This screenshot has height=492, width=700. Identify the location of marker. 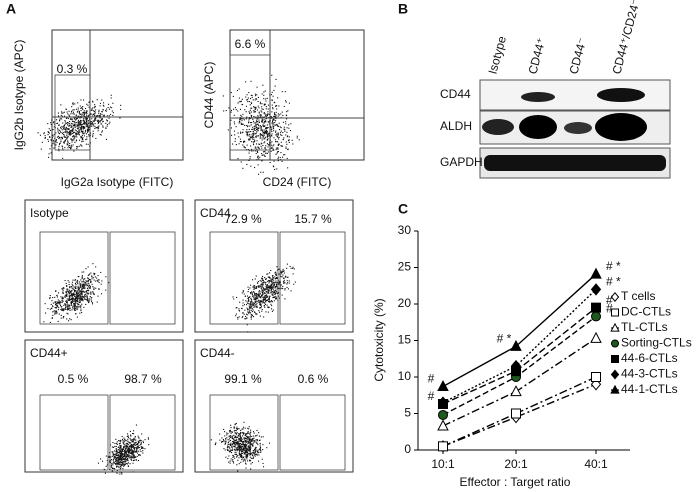
(596, 307).